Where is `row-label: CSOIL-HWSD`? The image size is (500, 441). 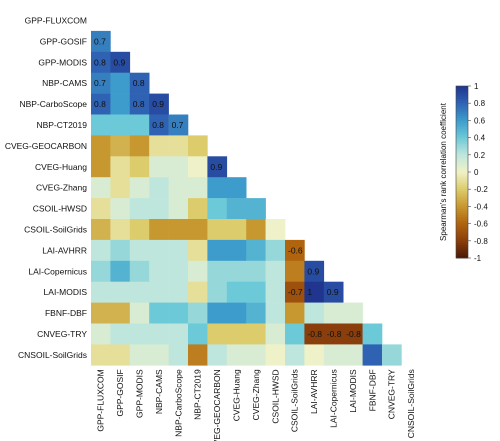
row-label: CSOIL-HWSD is located at coordinates (60, 209).